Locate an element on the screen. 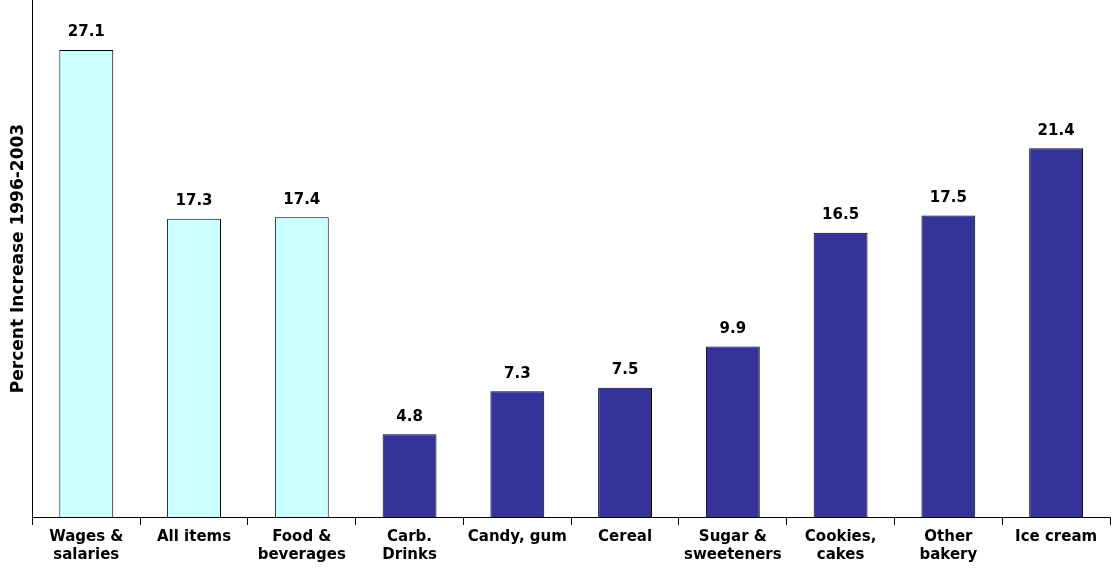 This screenshot has height=571, width=1114. x-tick-label: Cookies, cakes is located at coordinates (840, 544).